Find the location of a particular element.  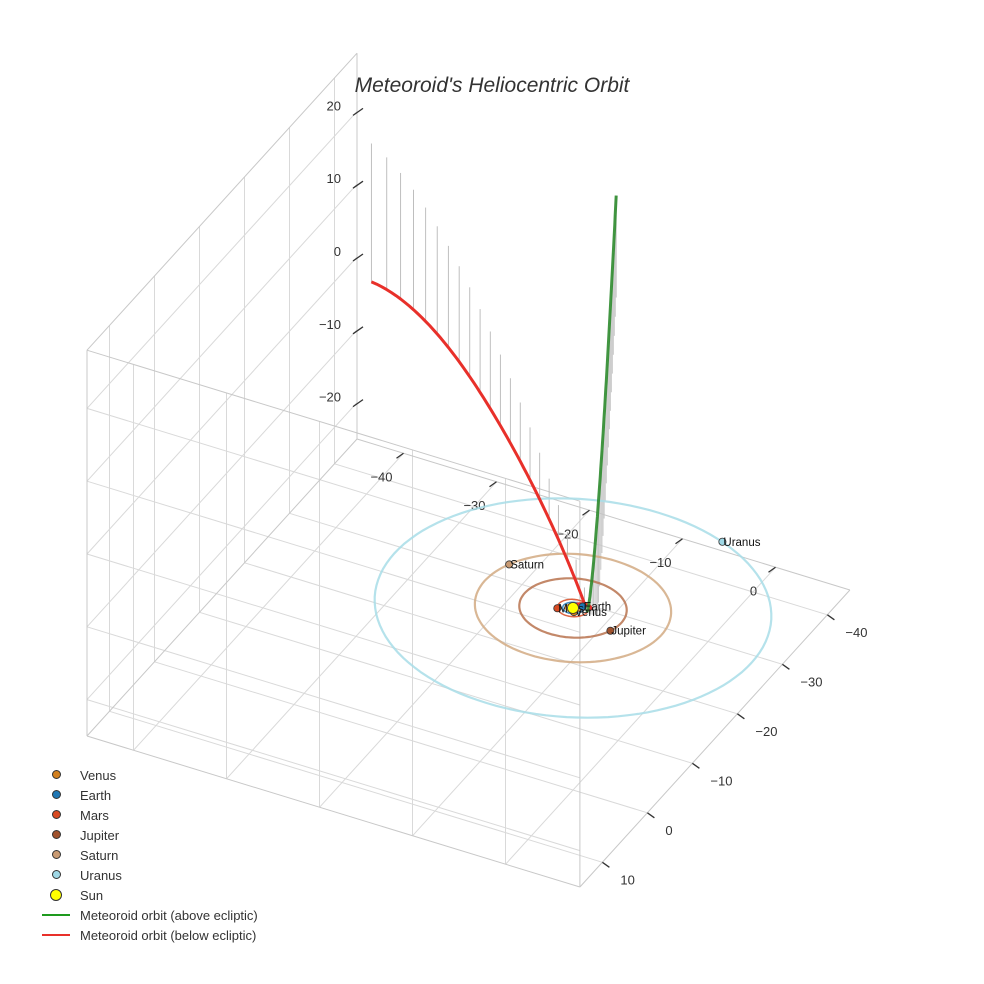

orbit-jupiter is located at coordinates (573, 608).